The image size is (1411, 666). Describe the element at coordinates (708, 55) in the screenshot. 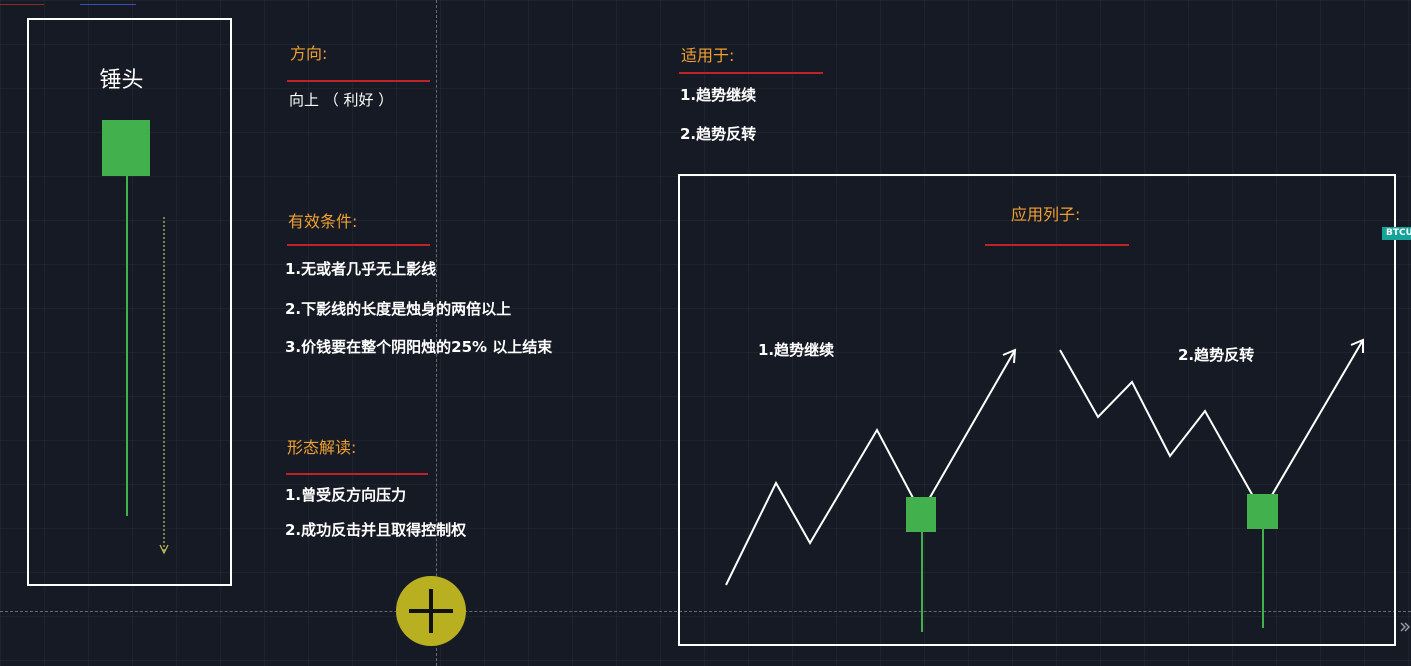

I see `applicable-heading: 适用于:` at that location.